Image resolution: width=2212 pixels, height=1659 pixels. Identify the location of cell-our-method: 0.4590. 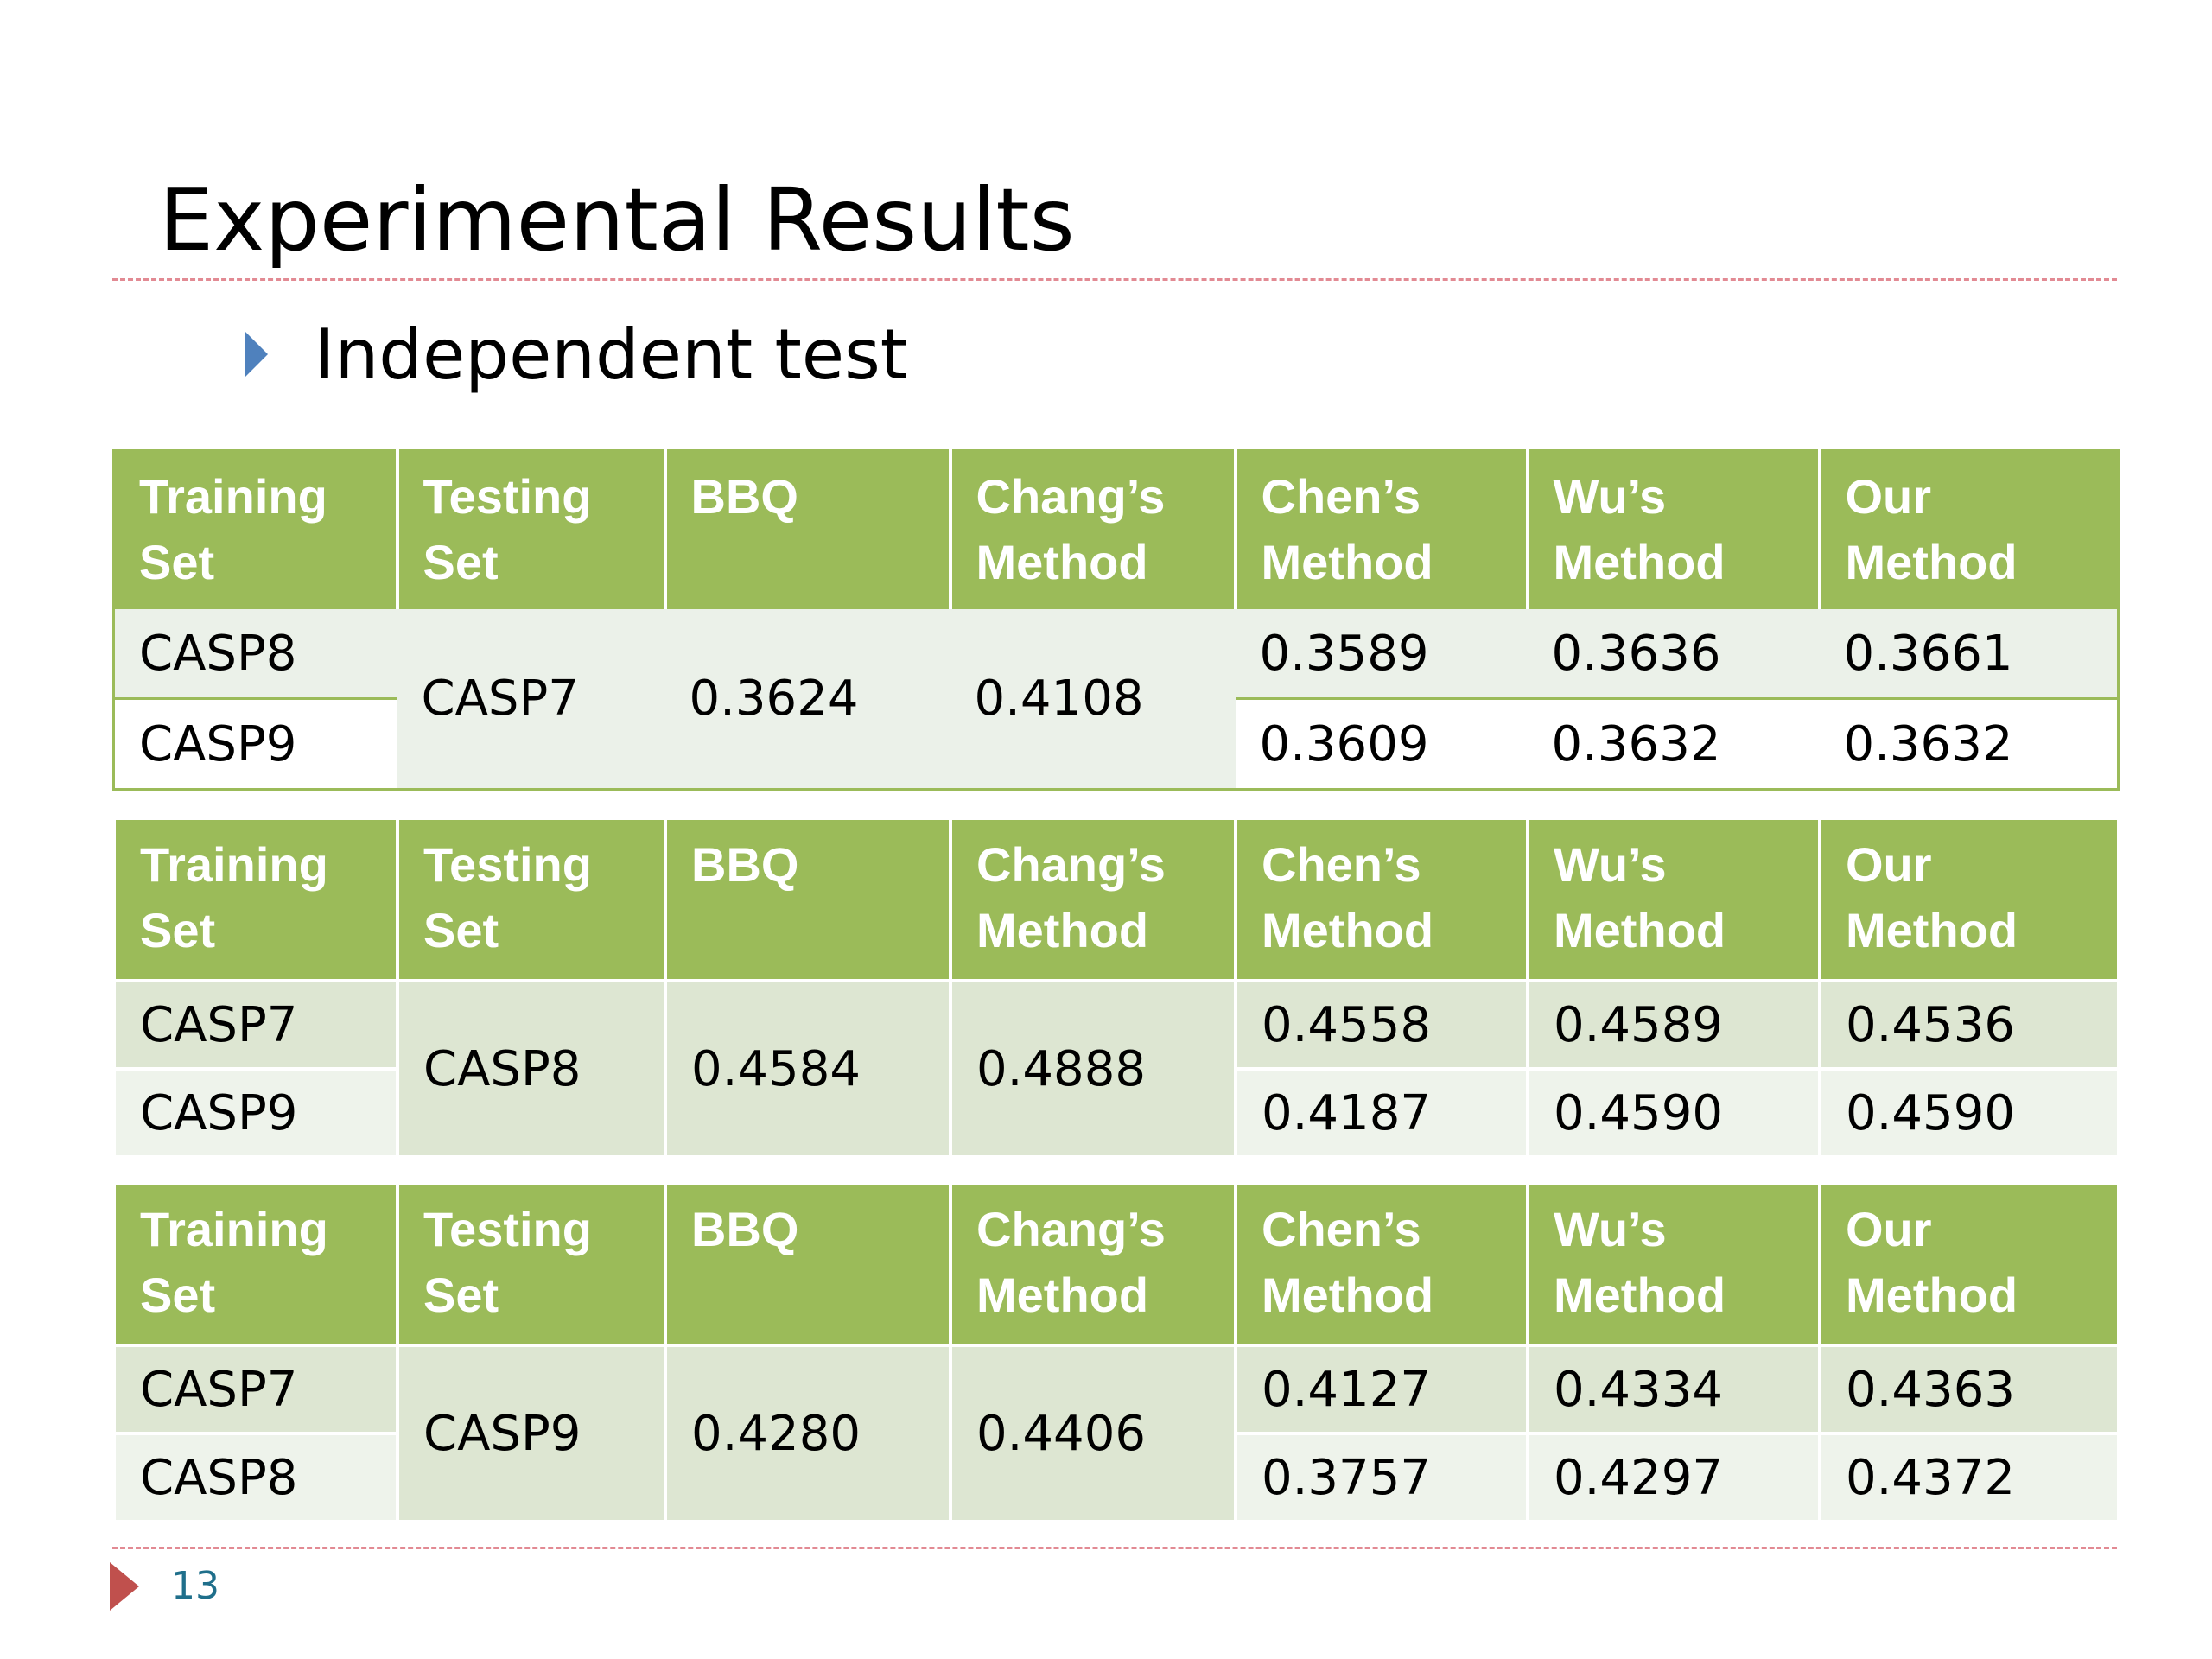
(1969, 1113).